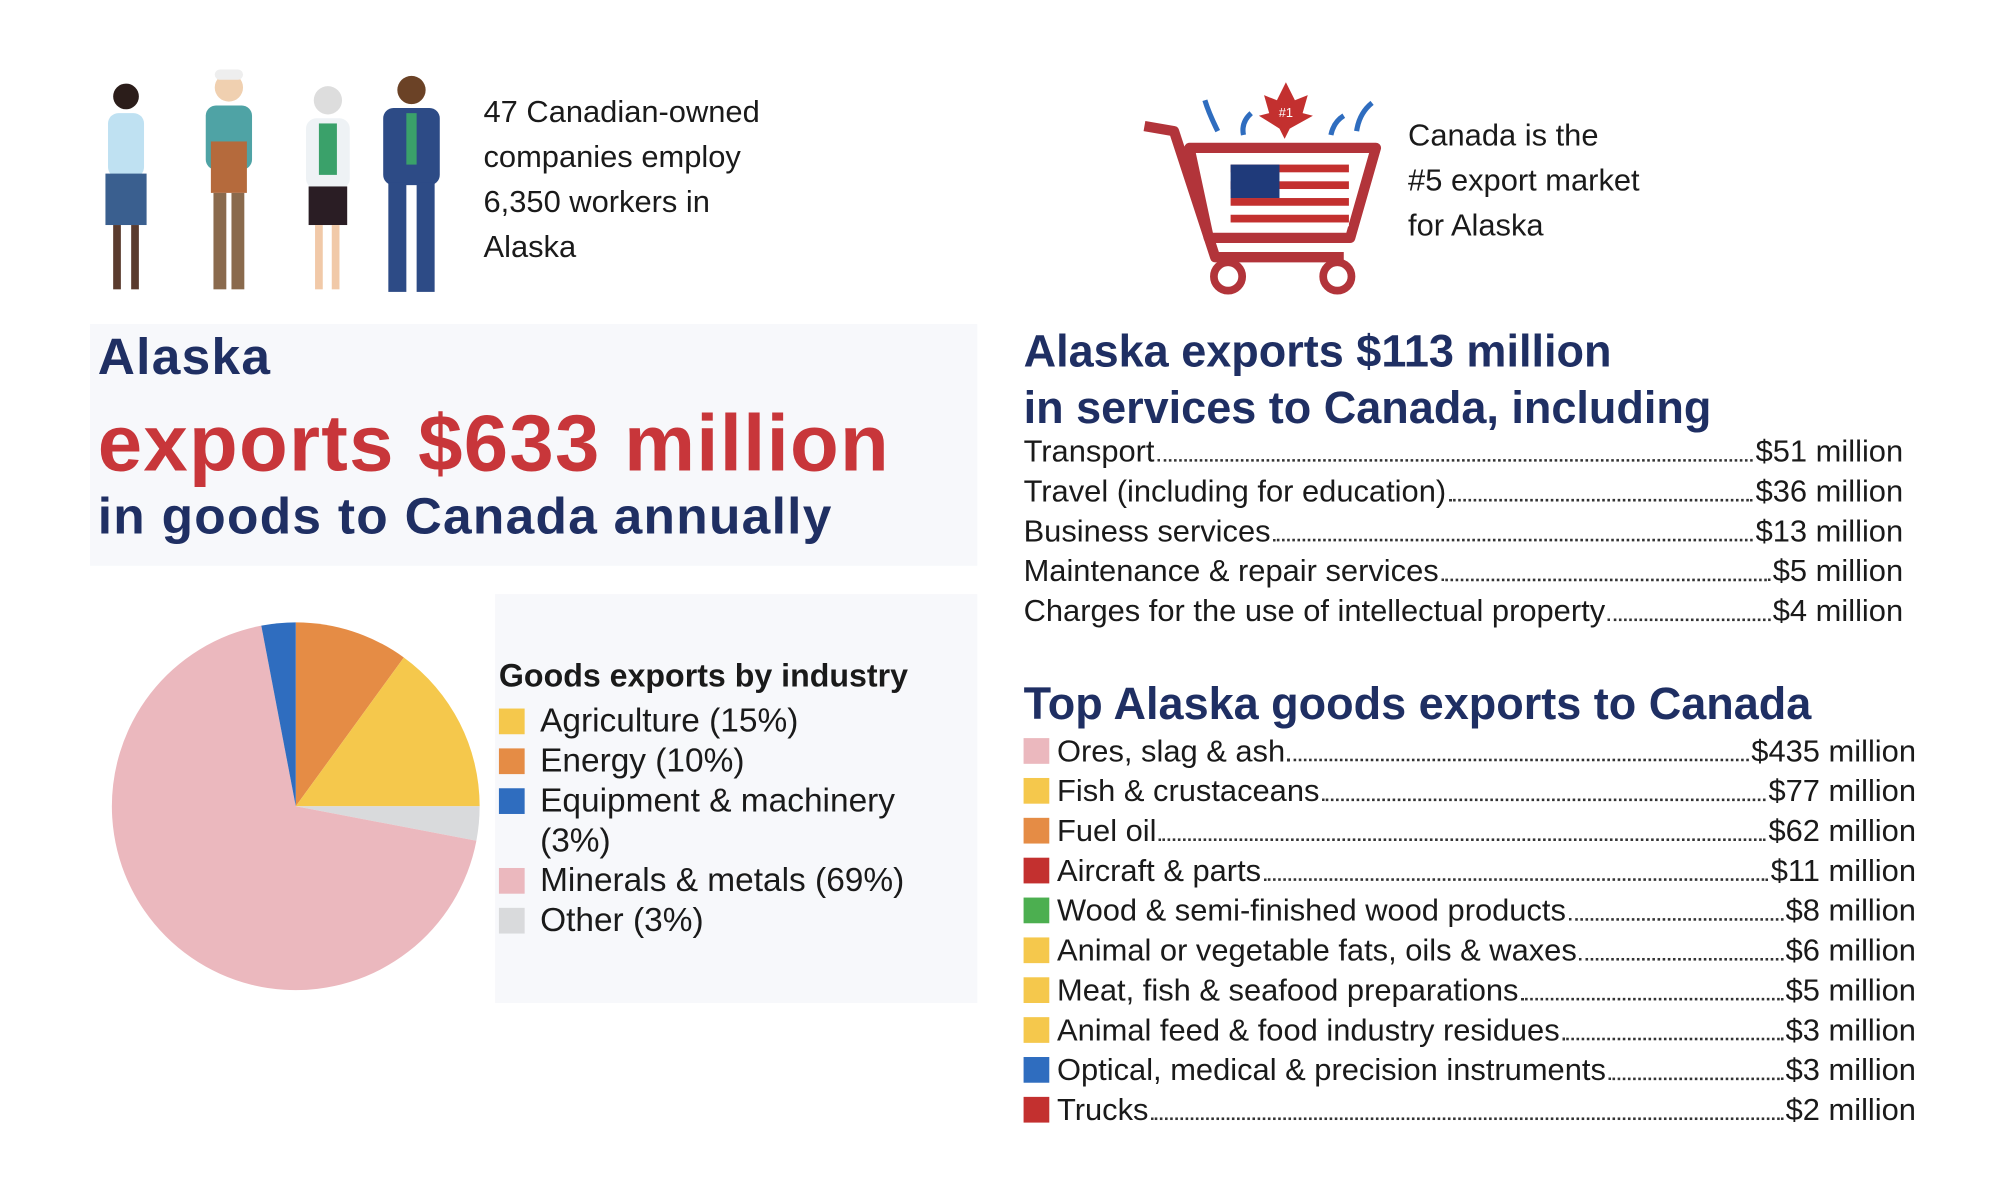 Image resolution: width=2006 pixels, height=1200 pixels. What do you see at coordinates (465, 517) in the screenshot?
I see `headline-rest: in goods to Canada annually` at bounding box center [465, 517].